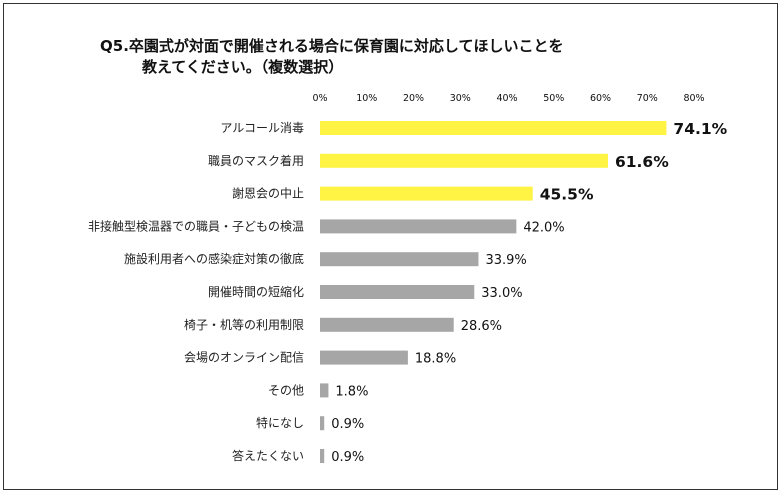 This screenshot has height=495, width=783. What do you see at coordinates (600, 98) in the screenshot?
I see `x-tick-label: 60%` at bounding box center [600, 98].